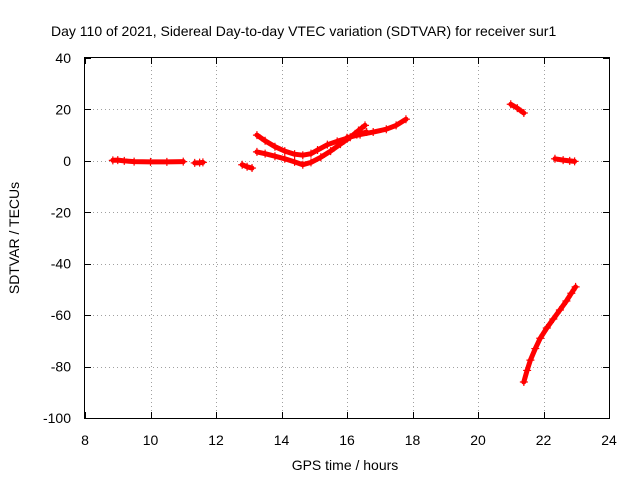 The image size is (640, 480). I want to click on series-seg1, so click(148, 161).